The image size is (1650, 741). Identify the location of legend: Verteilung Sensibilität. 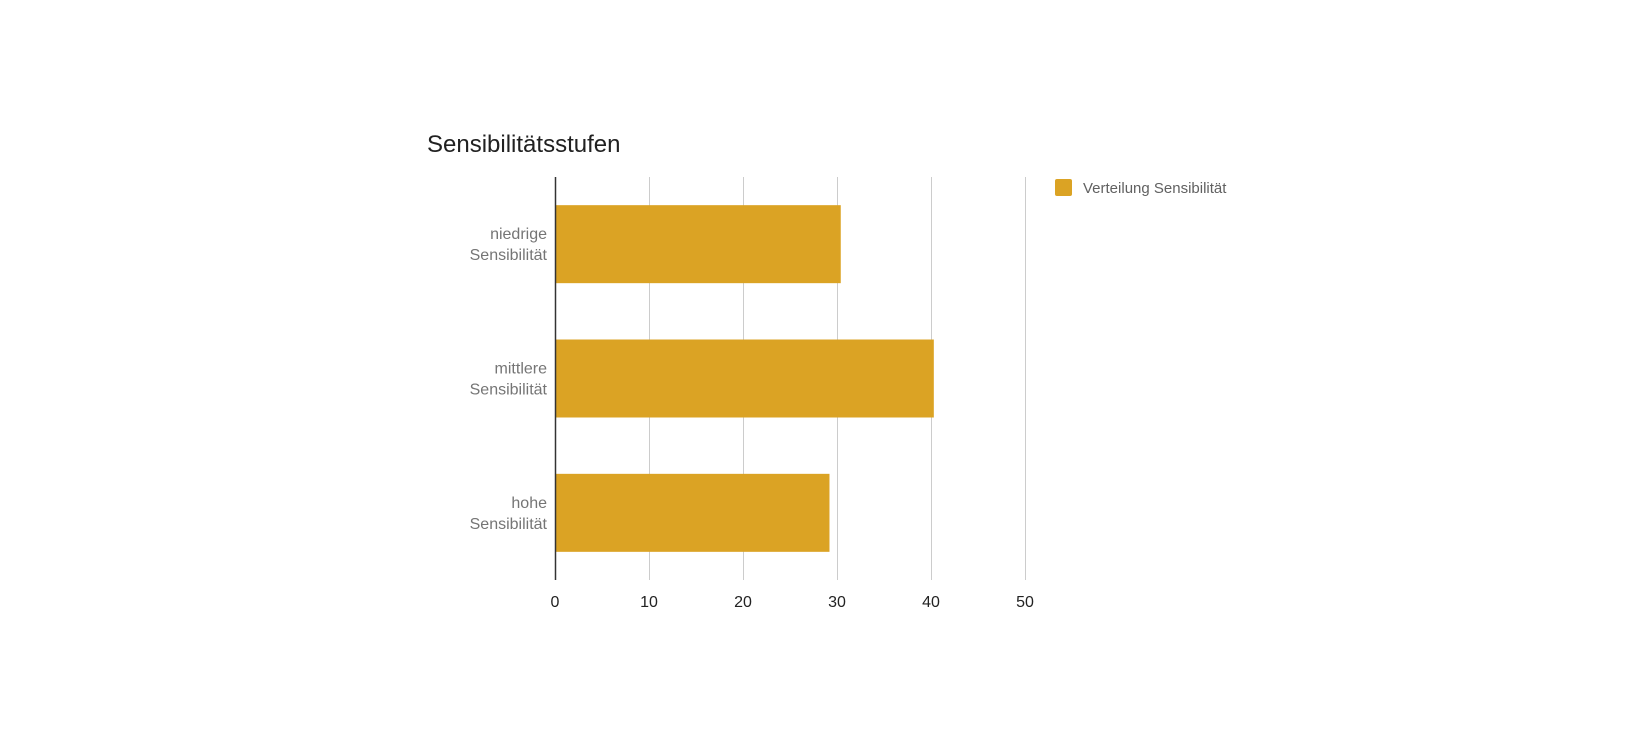
(1141, 188).